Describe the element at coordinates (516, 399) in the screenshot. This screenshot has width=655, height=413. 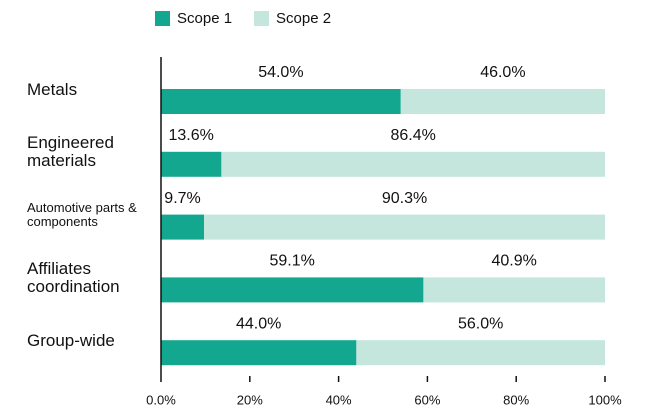
I see `x-tick-label: 80%` at that location.